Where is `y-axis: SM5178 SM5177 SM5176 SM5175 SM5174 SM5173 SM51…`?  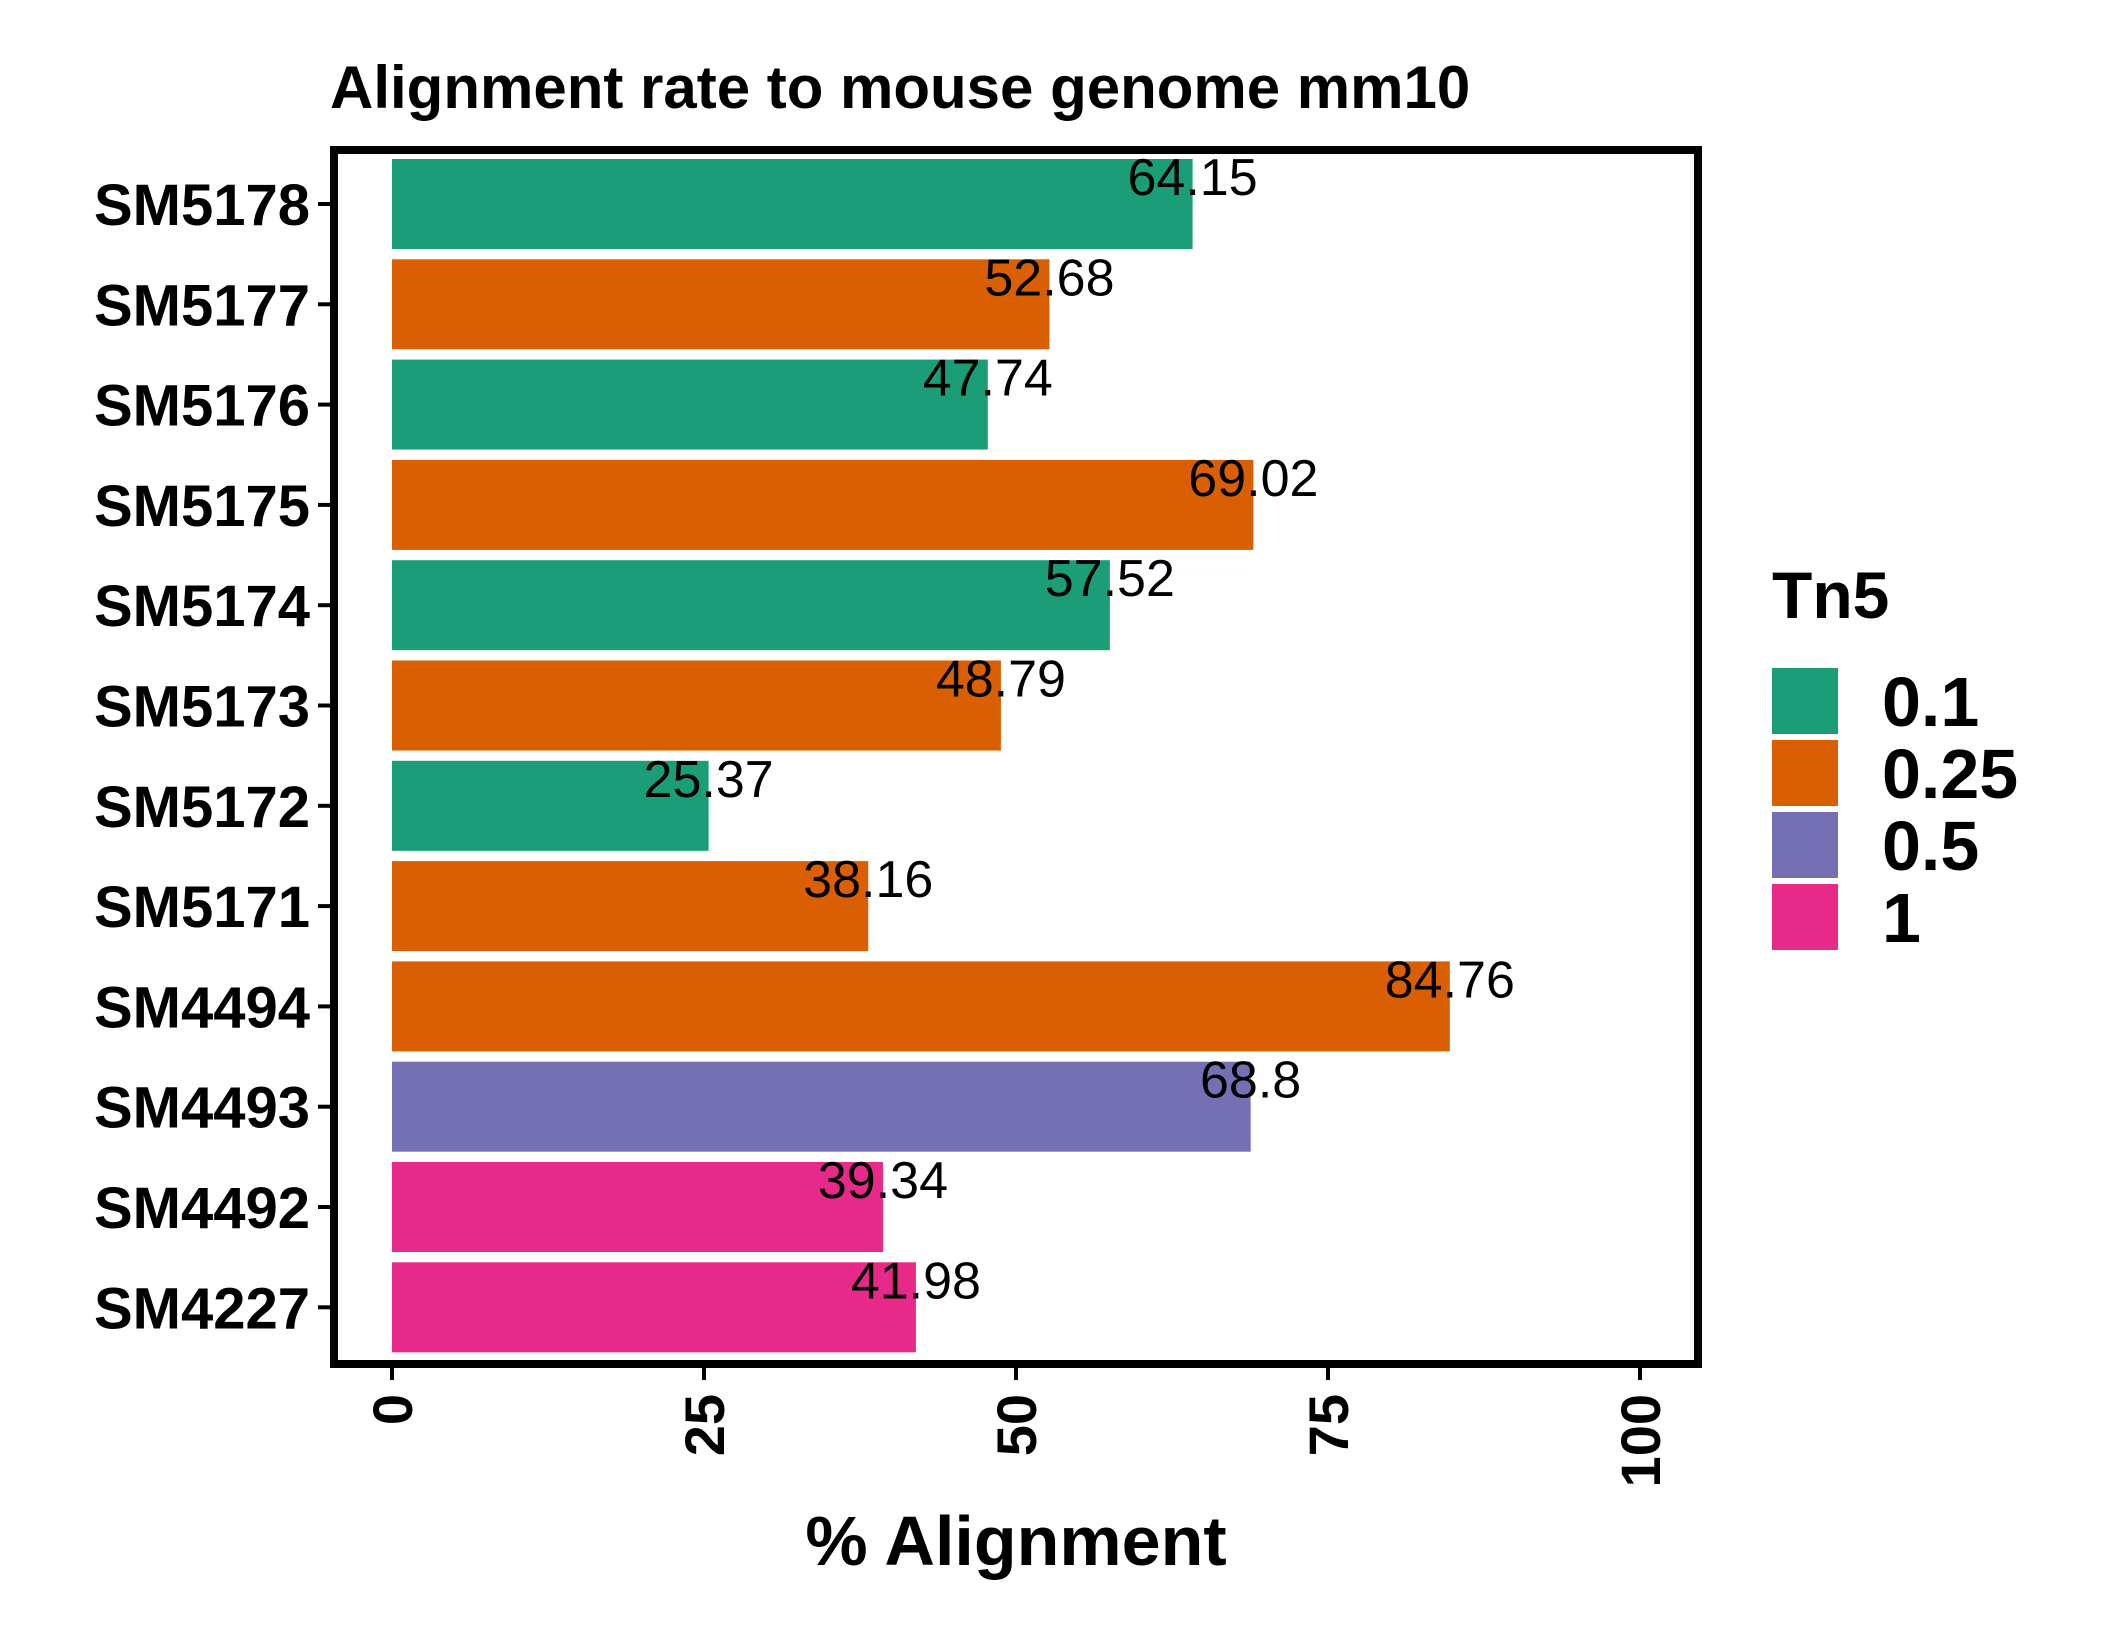
y-axis: SM5178 SM5177 SM5176 SM5175 SM5174 SM5173 SM51… is located at coordinates (214, 757).